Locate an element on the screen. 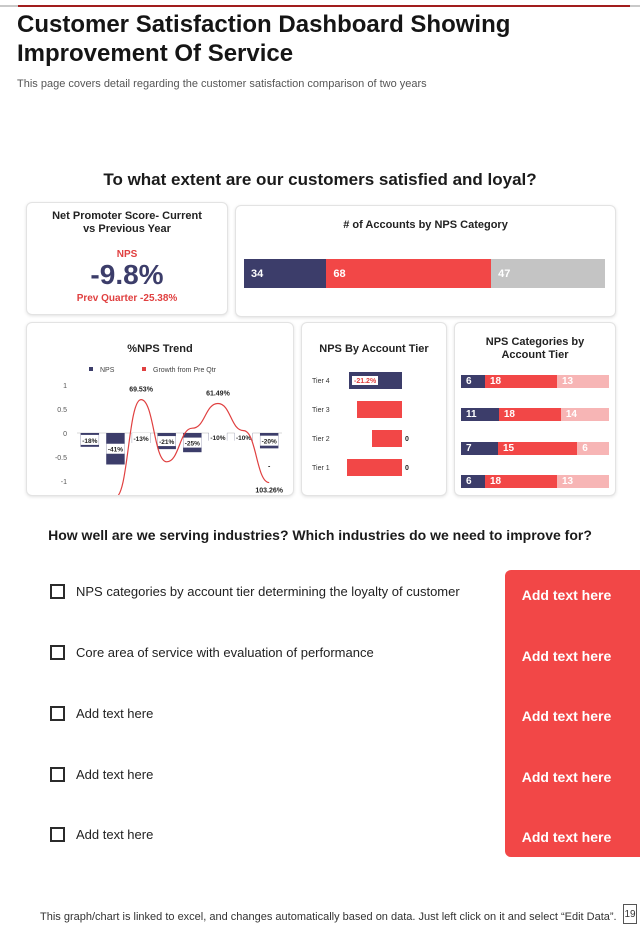 The image size is (640, 925). trend-bar-label: -21% is located at coordinates (166, 442).